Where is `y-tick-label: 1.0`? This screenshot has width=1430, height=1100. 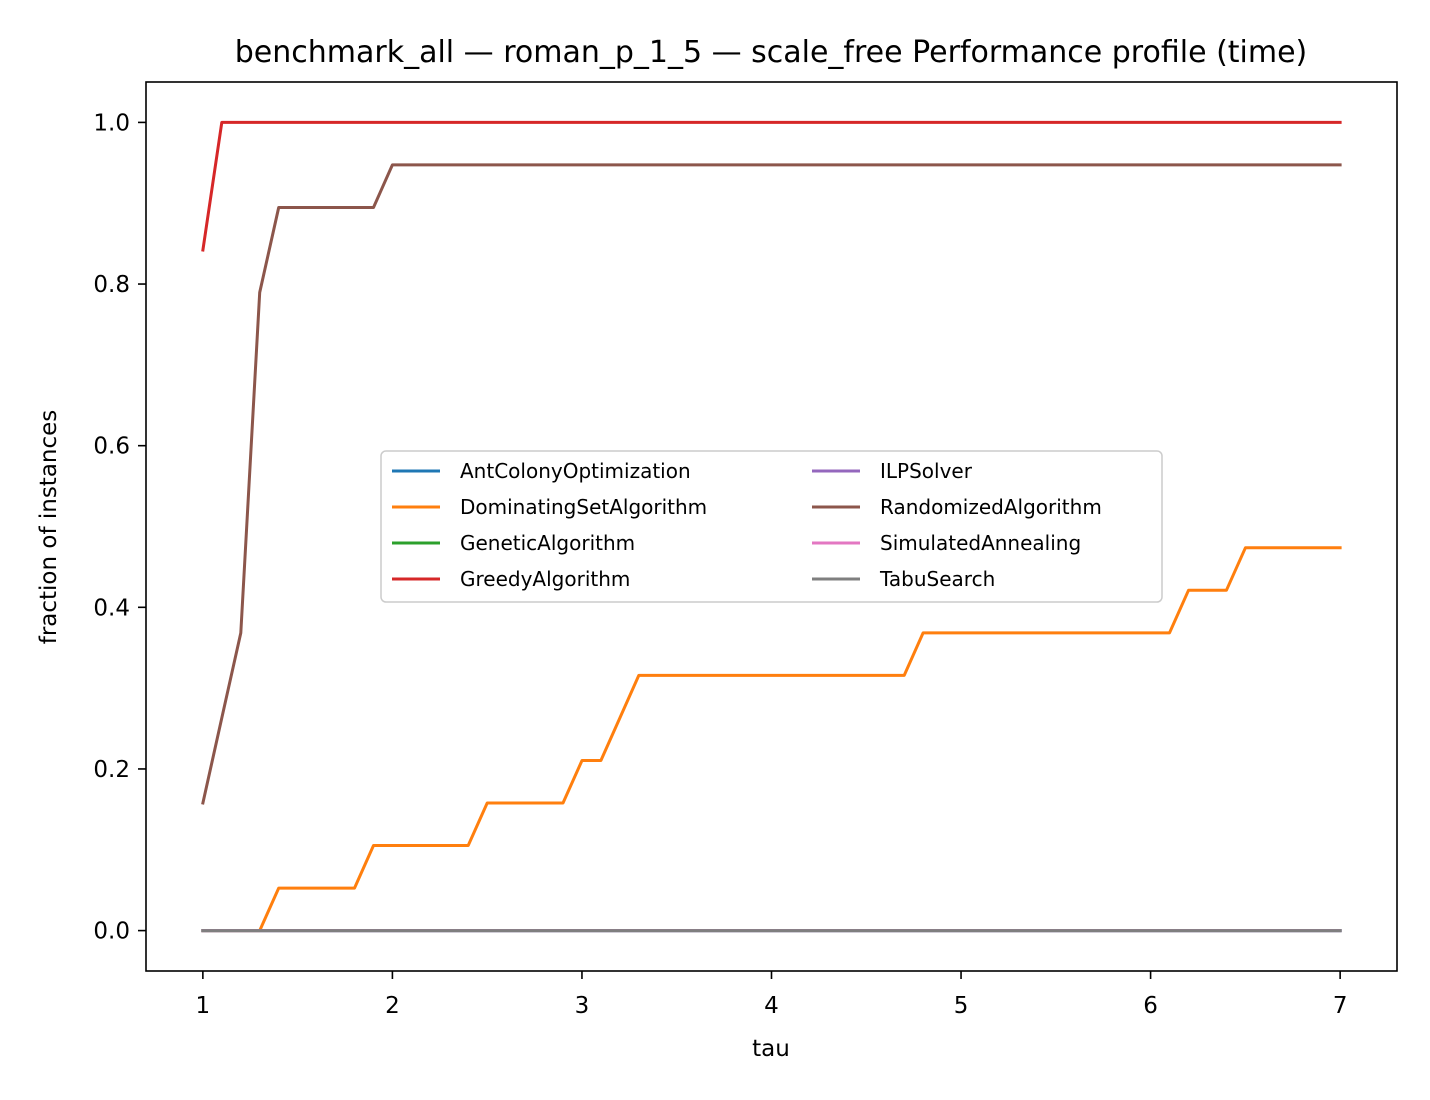
y-tick-label: 1.0 is located at coordinates (111, 123).